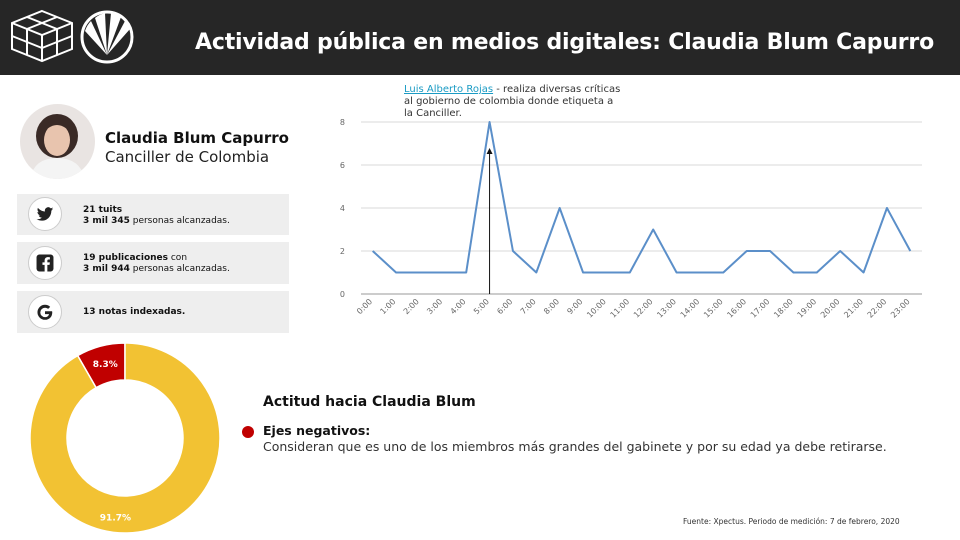 The height and width of the screenshot is (540, 960). What do you see at coordinates (248, 432) in the screenshot?
I see `negative-dot-icon` at bounding box center [248, 432].